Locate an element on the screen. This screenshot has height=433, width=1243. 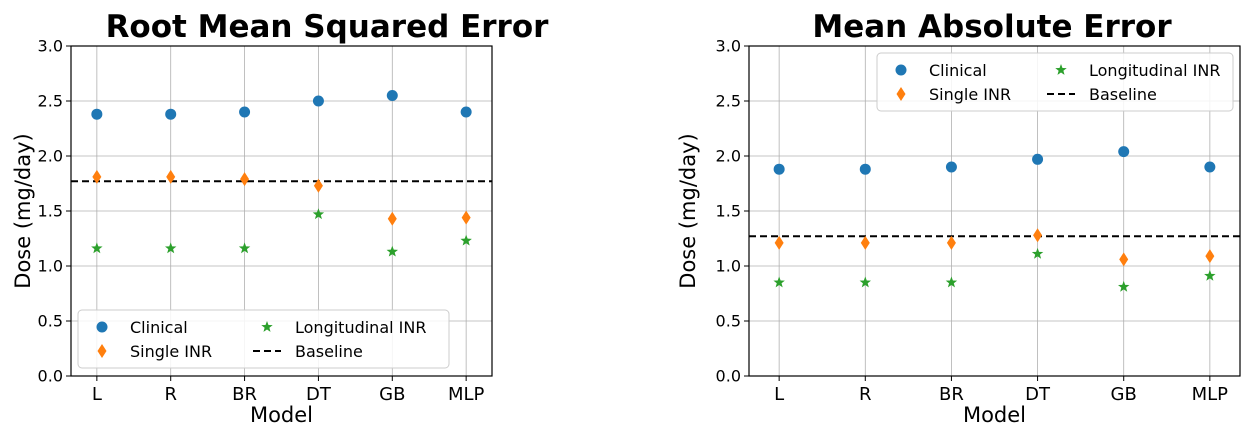
rmse-legend-box is located at coordinates (263, 339).